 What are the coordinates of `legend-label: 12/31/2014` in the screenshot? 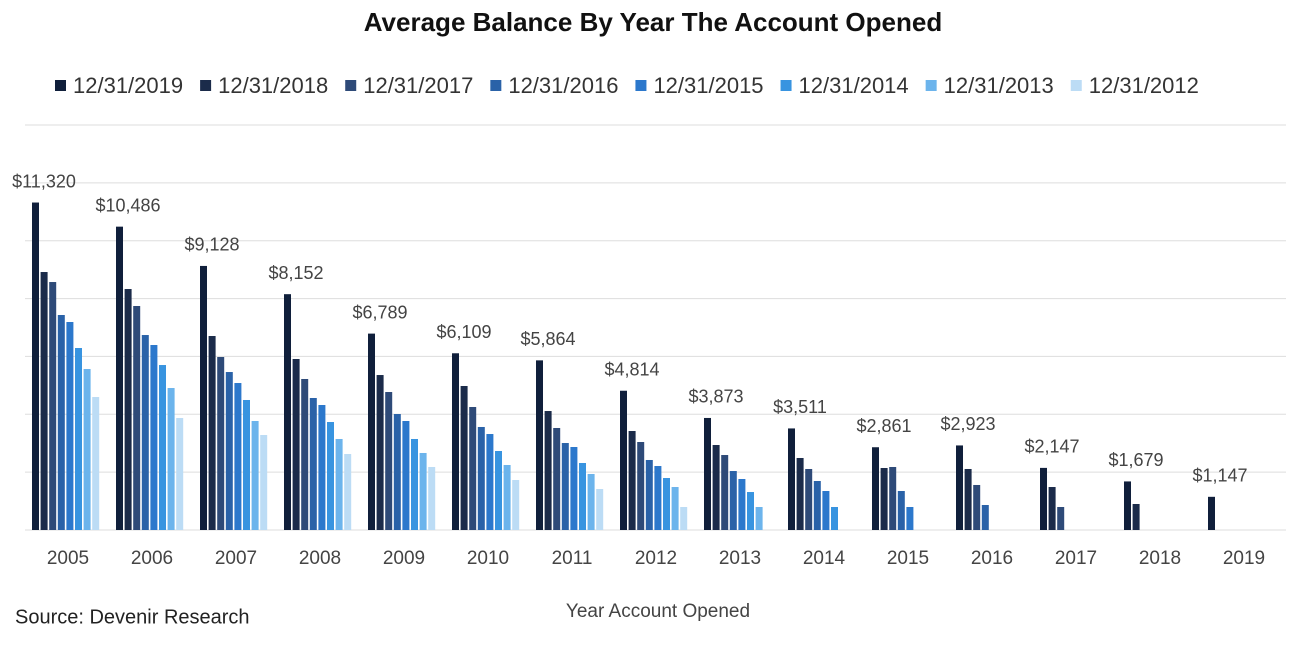 It's located at (854, 85).